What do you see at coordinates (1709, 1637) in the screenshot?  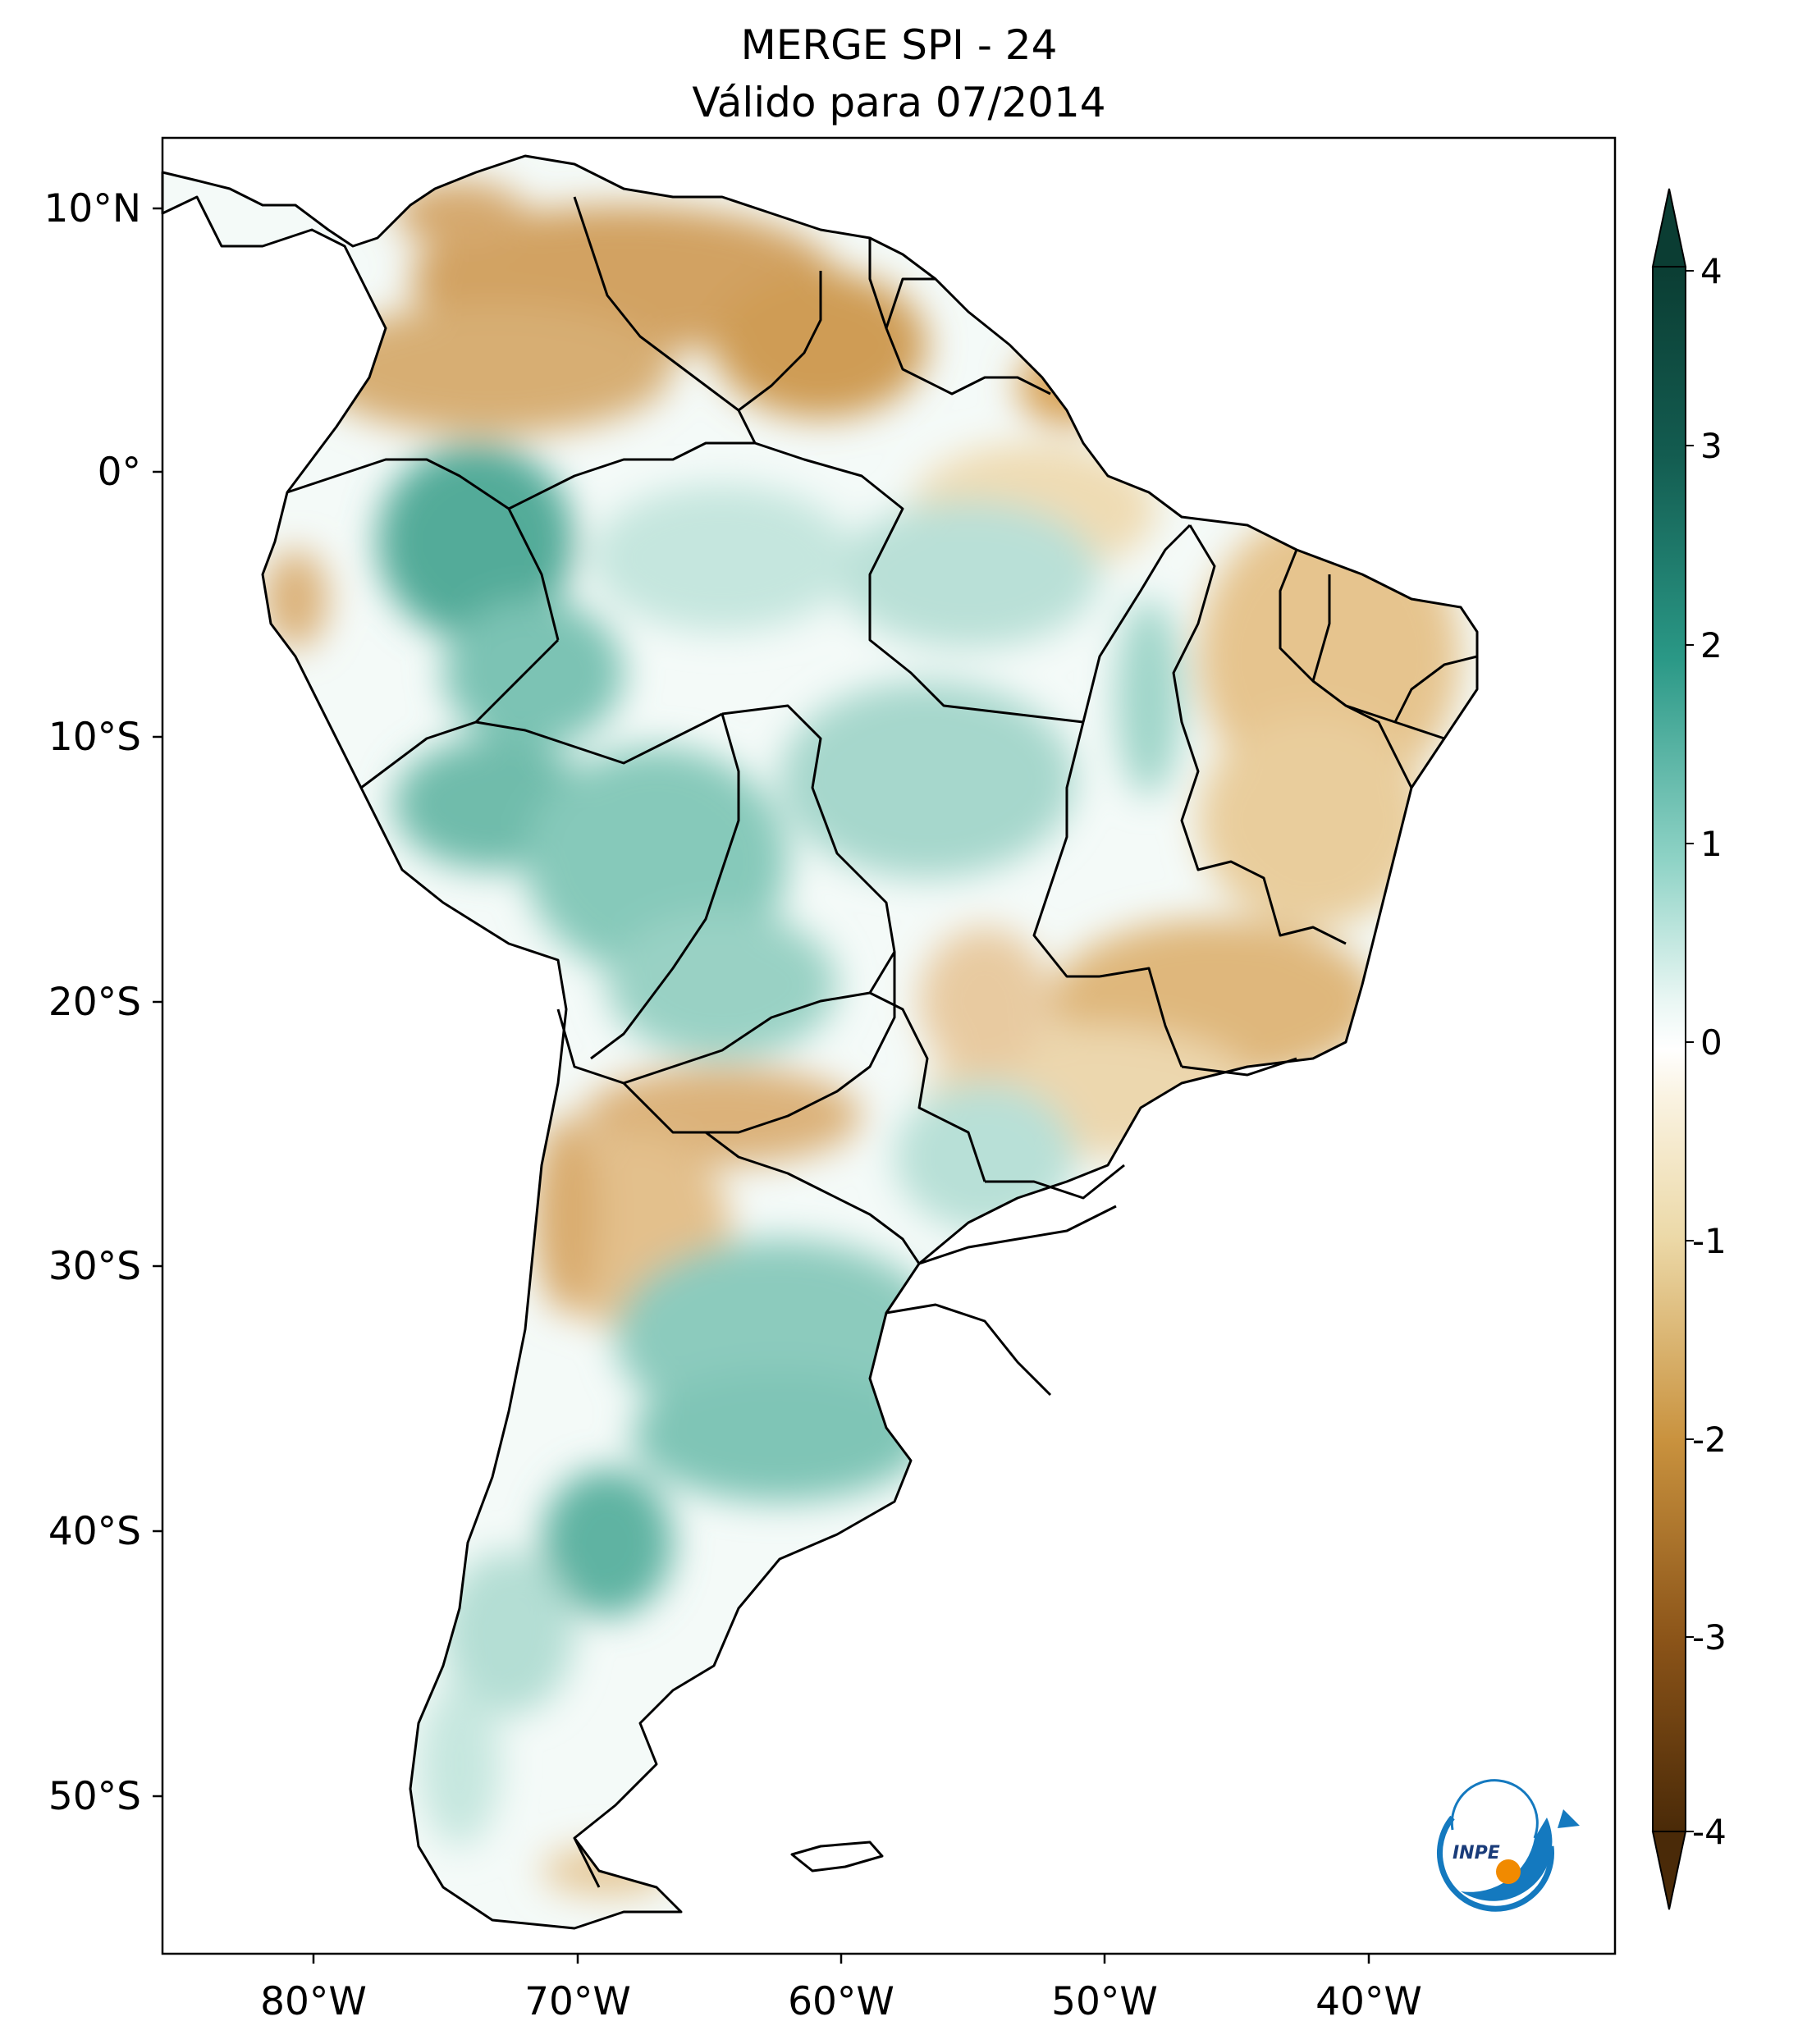 I see `colorbar-tick-label: -3` at bounding box center [1709, 1637].